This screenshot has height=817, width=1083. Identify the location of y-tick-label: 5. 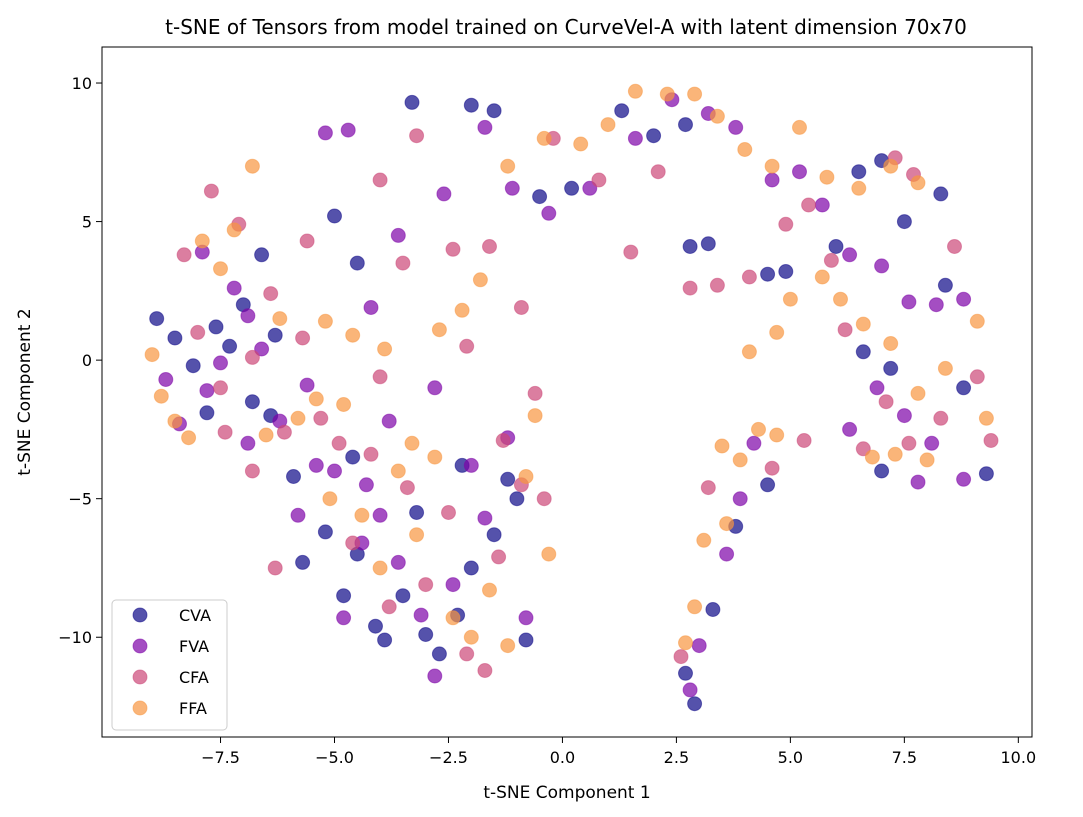
(87, 222).